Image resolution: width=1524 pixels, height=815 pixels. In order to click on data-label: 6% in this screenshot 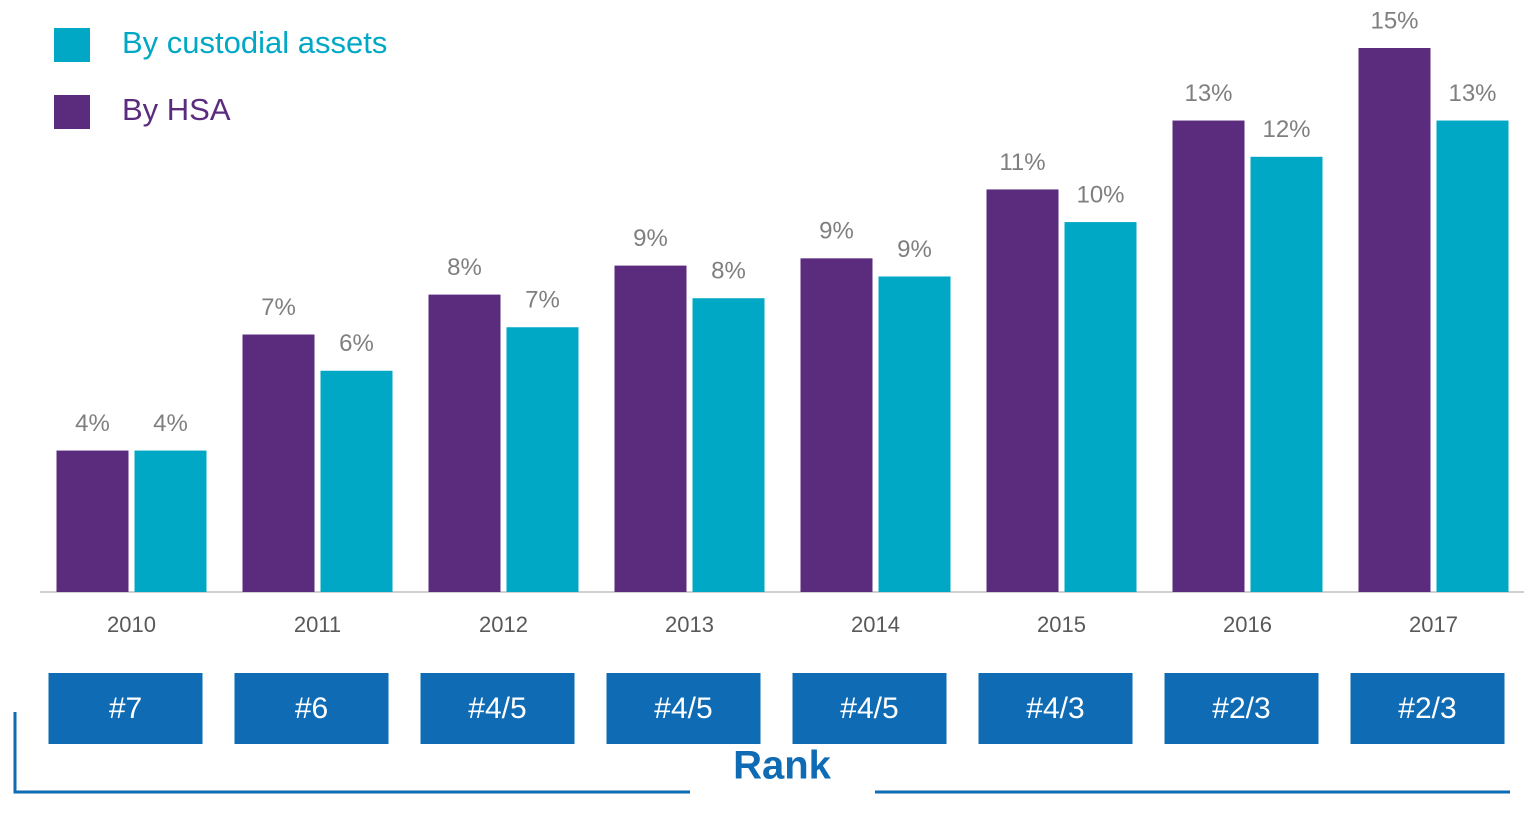, I will do `click(356, 343)`.